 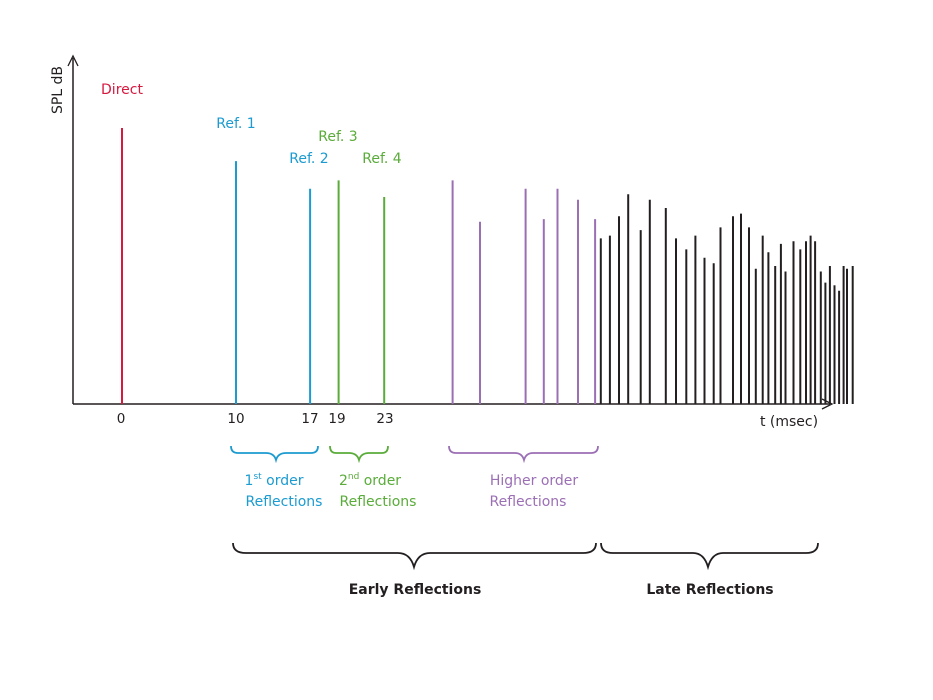 What do you see at coordinates (235, 419) in the screenshot?
I see `tick-label-10: 10` at bounding box center [235, 419].